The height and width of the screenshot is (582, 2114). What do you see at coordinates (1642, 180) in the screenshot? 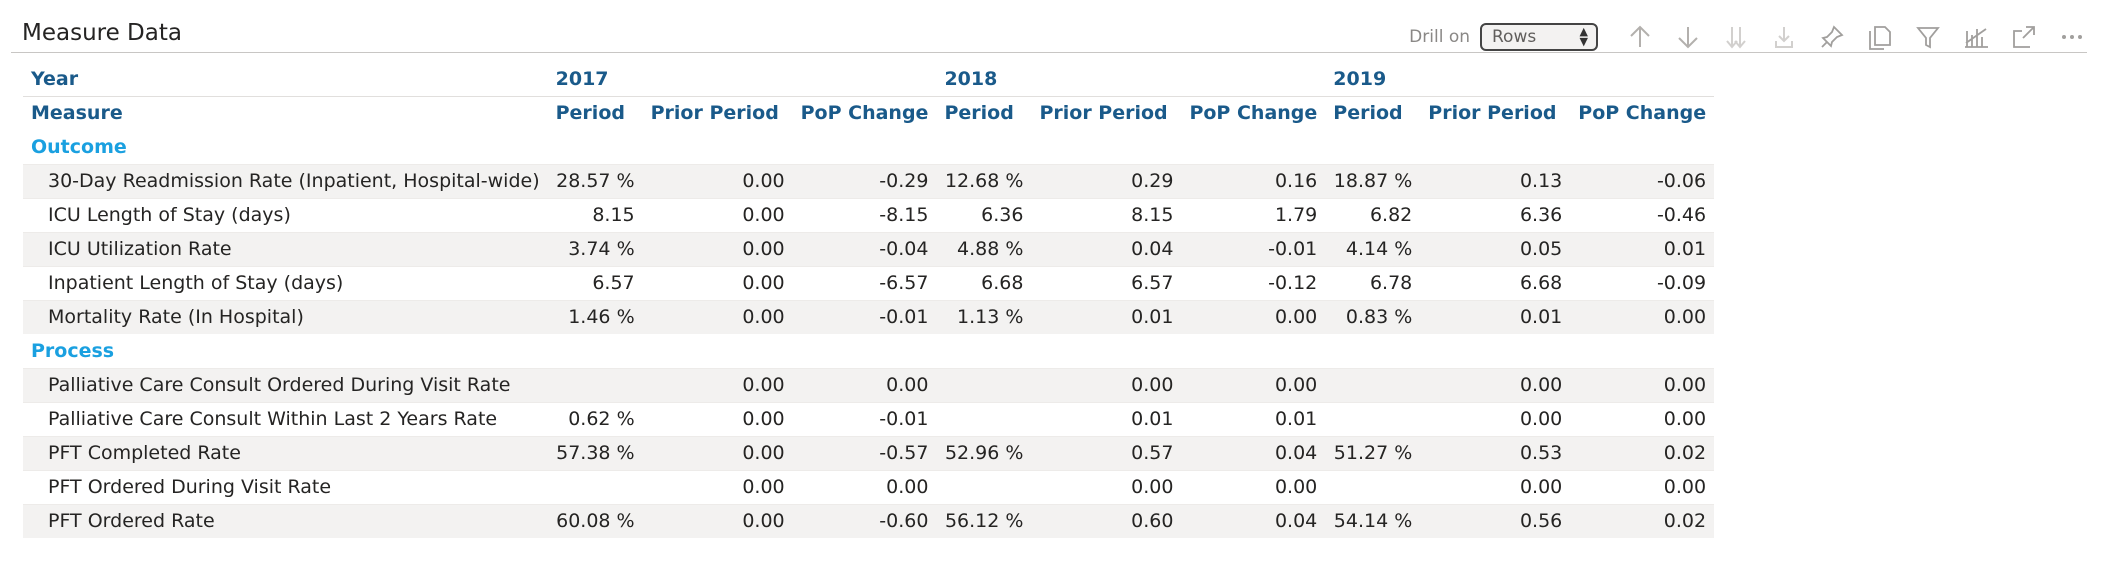
I see `value-cell: -0.06` at bounding box center [1642, 180].